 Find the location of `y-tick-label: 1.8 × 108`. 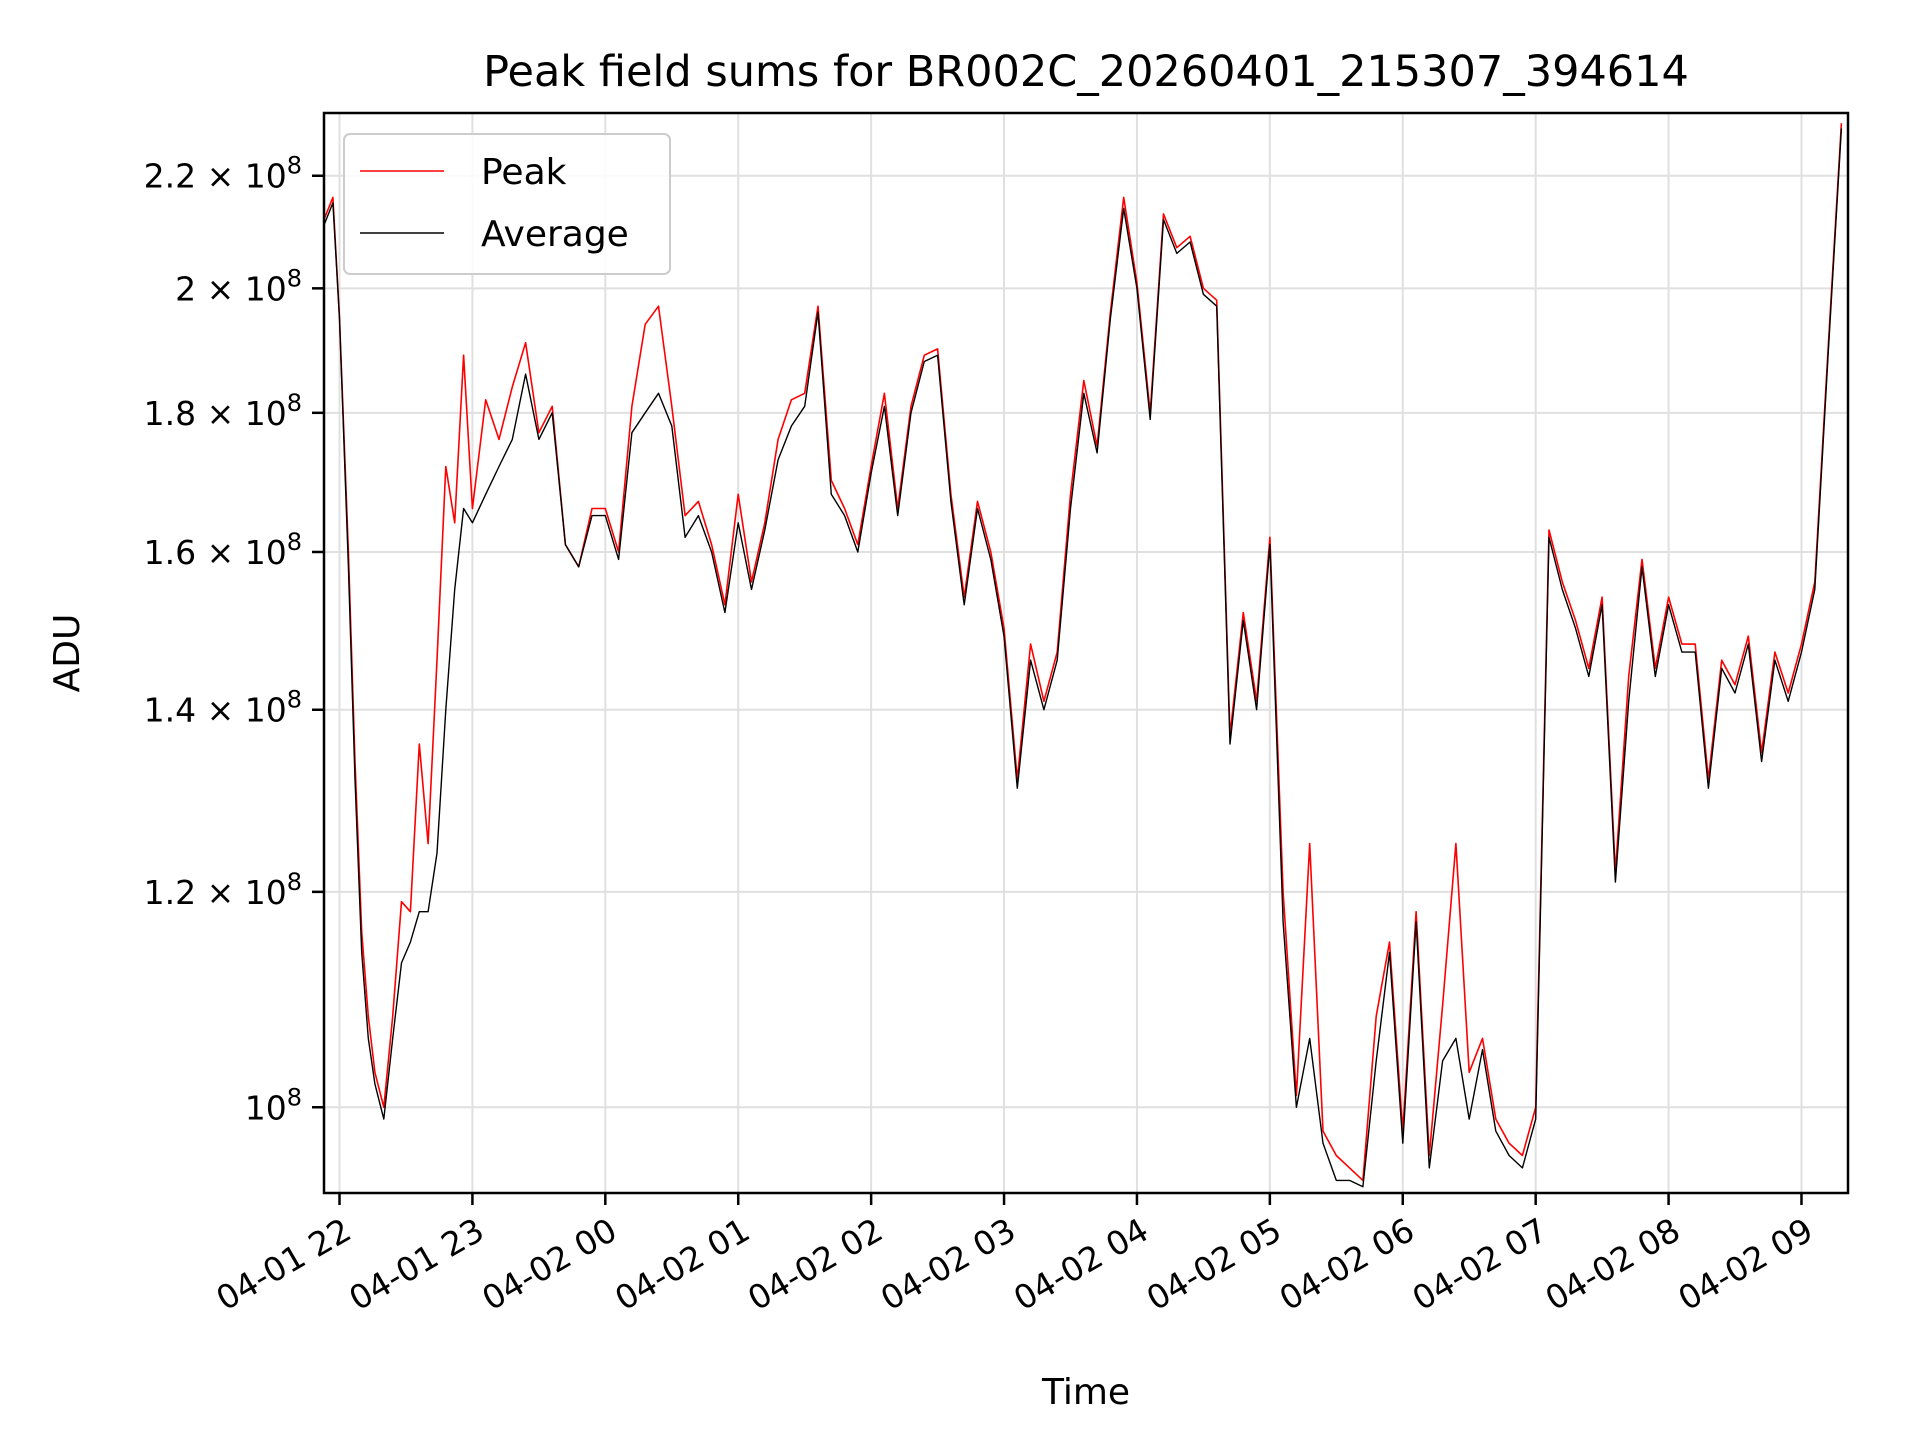

y-tick-label: 1.8 × 108 is located at coordinates (223, 411).